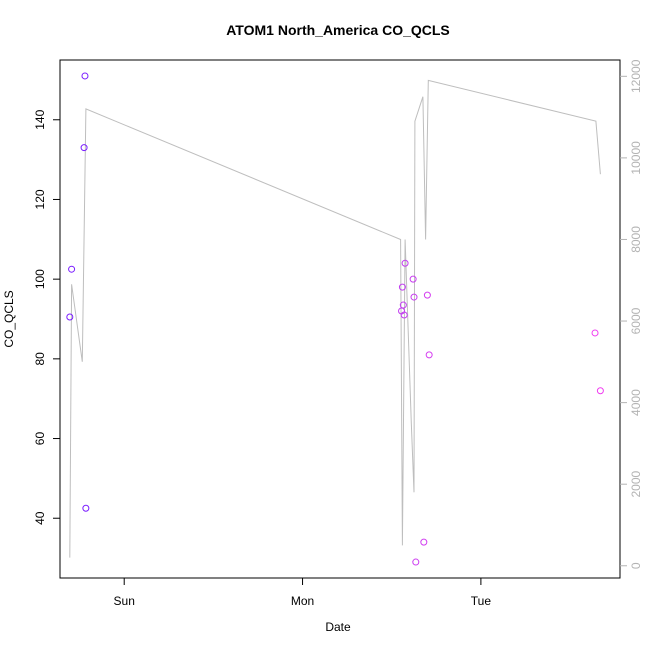 The image size is (650, 650). I want to click on y-axis-label: CO_QCLS, so click(9, 318).